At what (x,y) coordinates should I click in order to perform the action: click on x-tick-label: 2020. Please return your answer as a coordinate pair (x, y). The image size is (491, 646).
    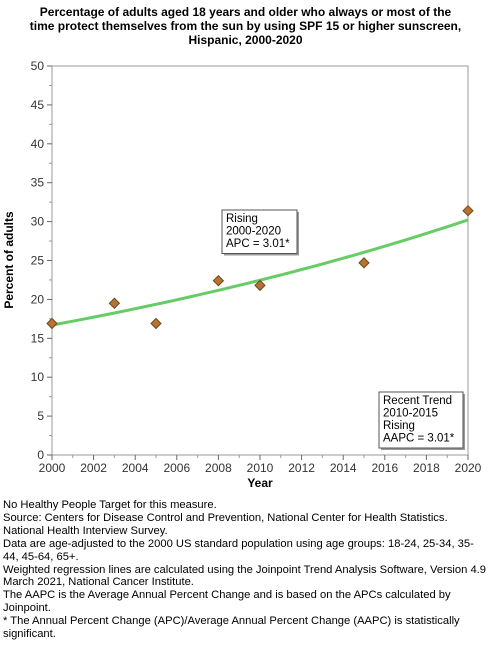
    Looking at the image, I should click on (468, 468).